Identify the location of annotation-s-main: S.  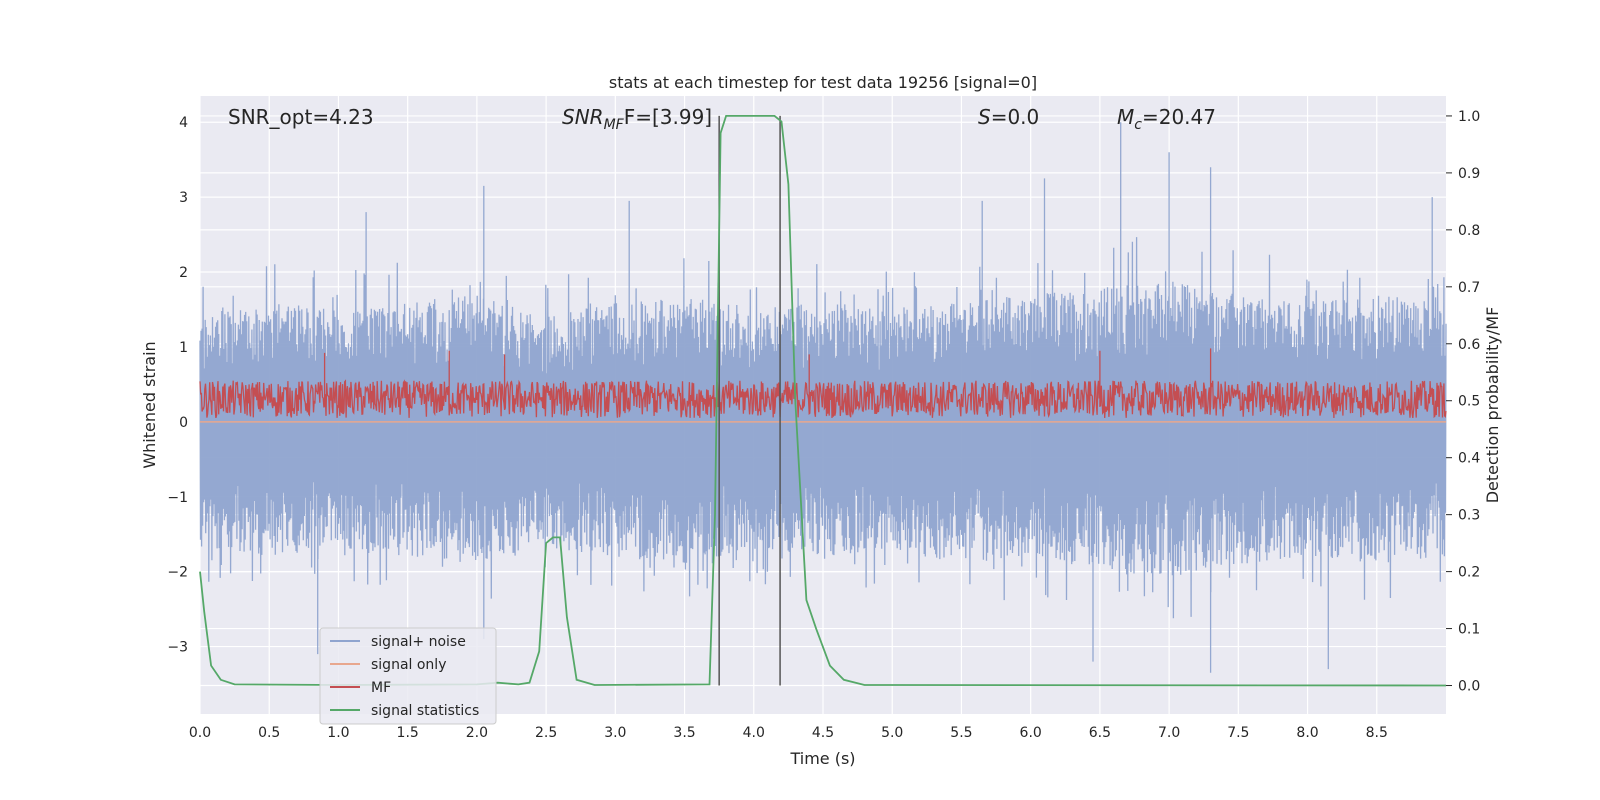
(984, 117).